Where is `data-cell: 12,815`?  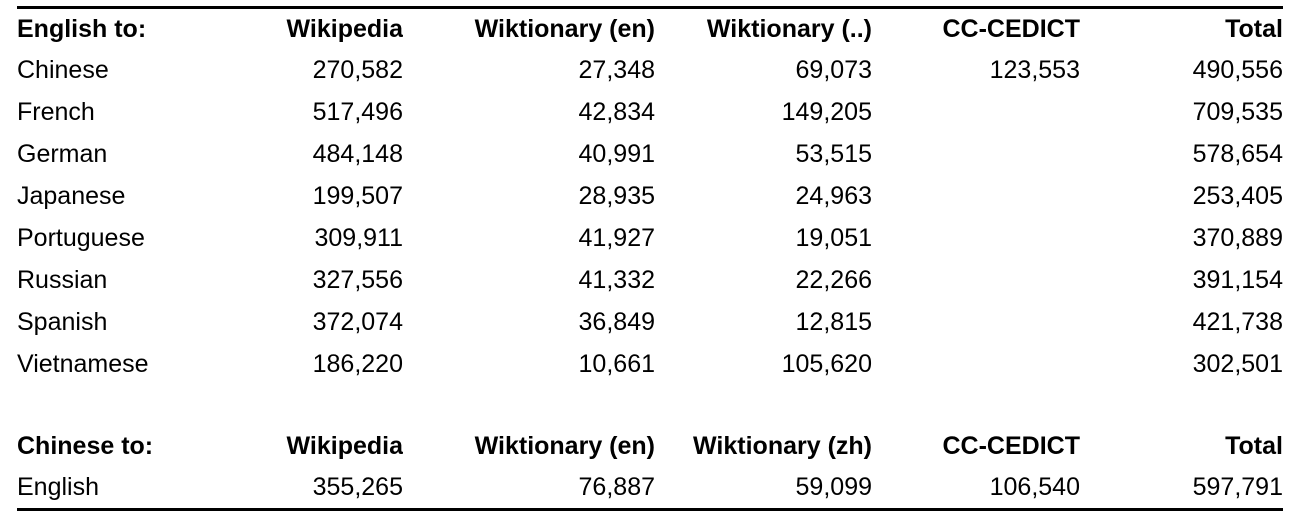 data-cell: 12,815 is located at coordinates (833, 322).